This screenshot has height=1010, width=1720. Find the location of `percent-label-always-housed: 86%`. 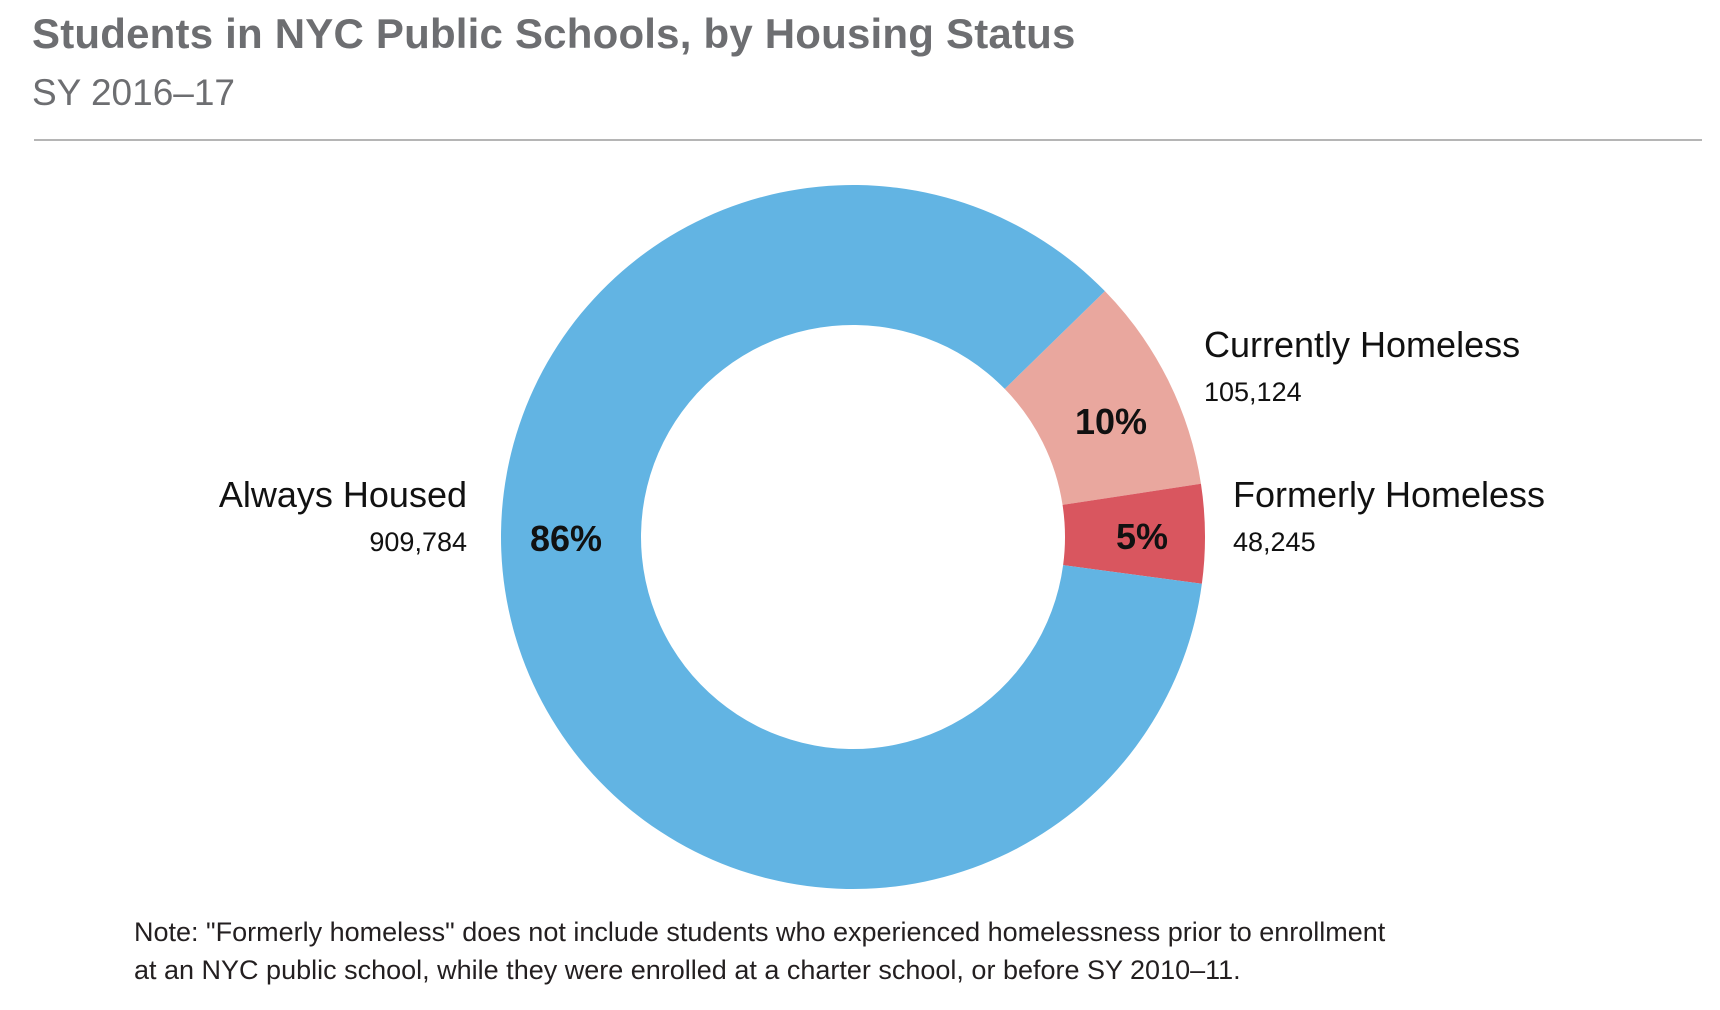

percent-label-always-housed: 86% is located at coordinates (566, 538).